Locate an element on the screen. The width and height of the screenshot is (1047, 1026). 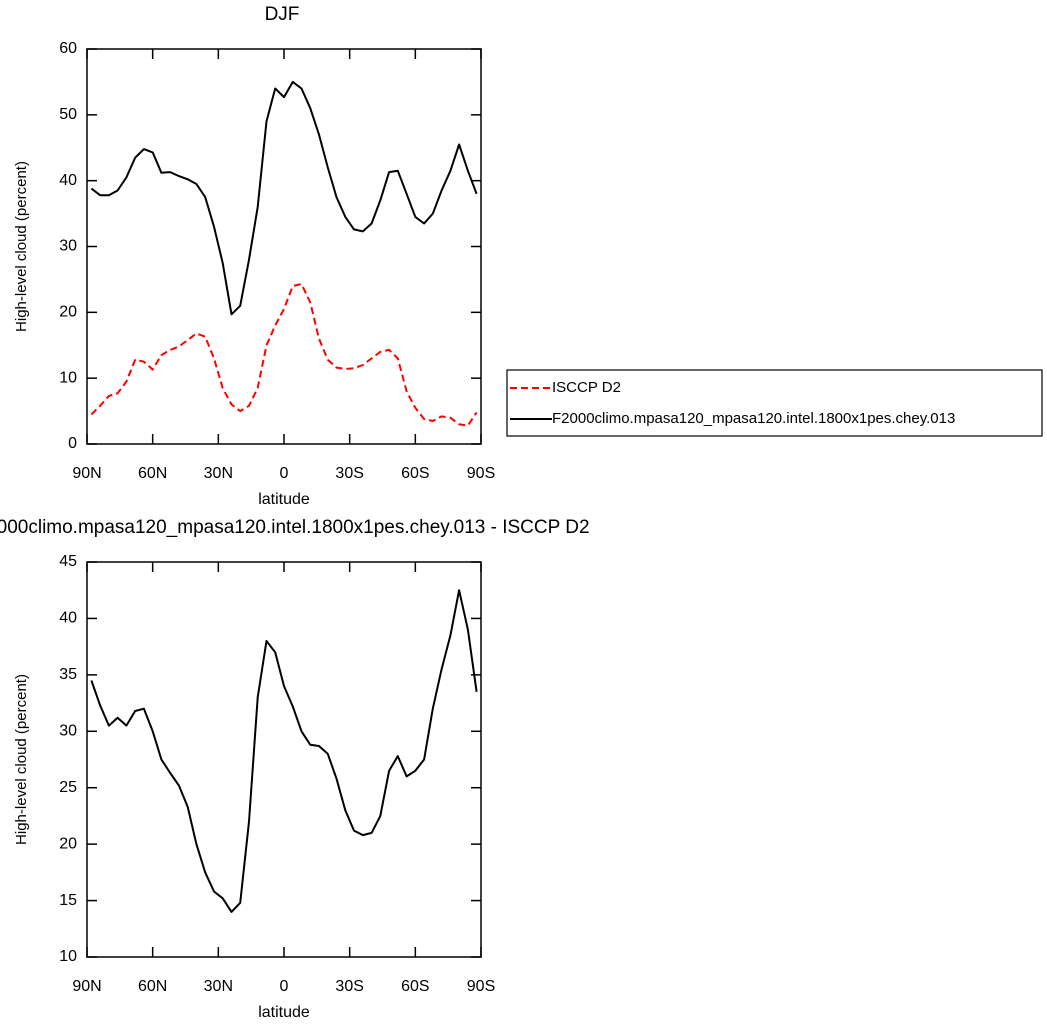
legend-box is located at coordinates (774, 403).